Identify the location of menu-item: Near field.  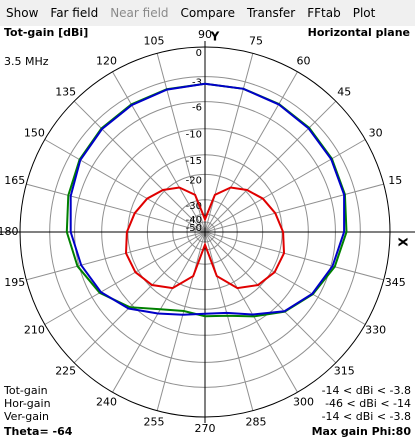
(139, 13).